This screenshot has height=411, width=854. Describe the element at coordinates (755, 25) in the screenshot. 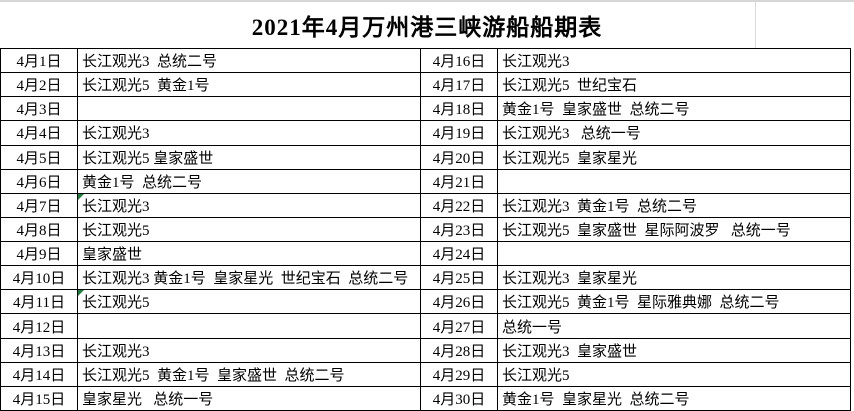

I see `column-gridline` at that location.